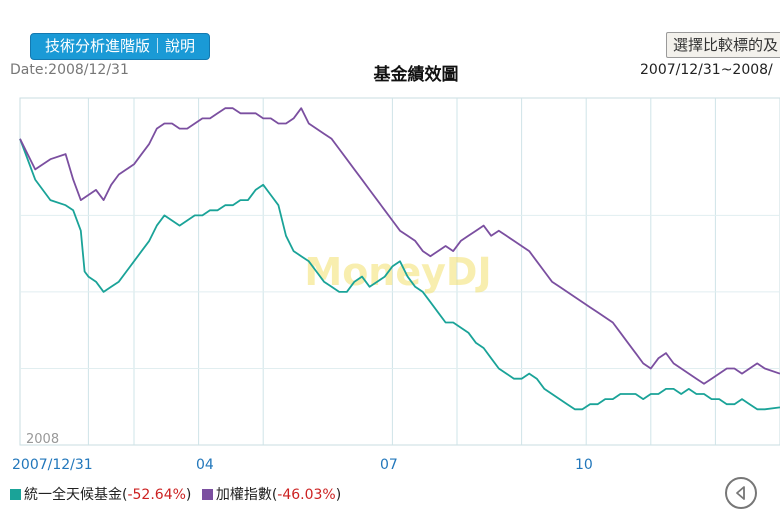 This screenshot has width=780, height=510. Describe the element at coordinates (741, 493) in the screenshot. I see `back-arrow-icon` at that location.